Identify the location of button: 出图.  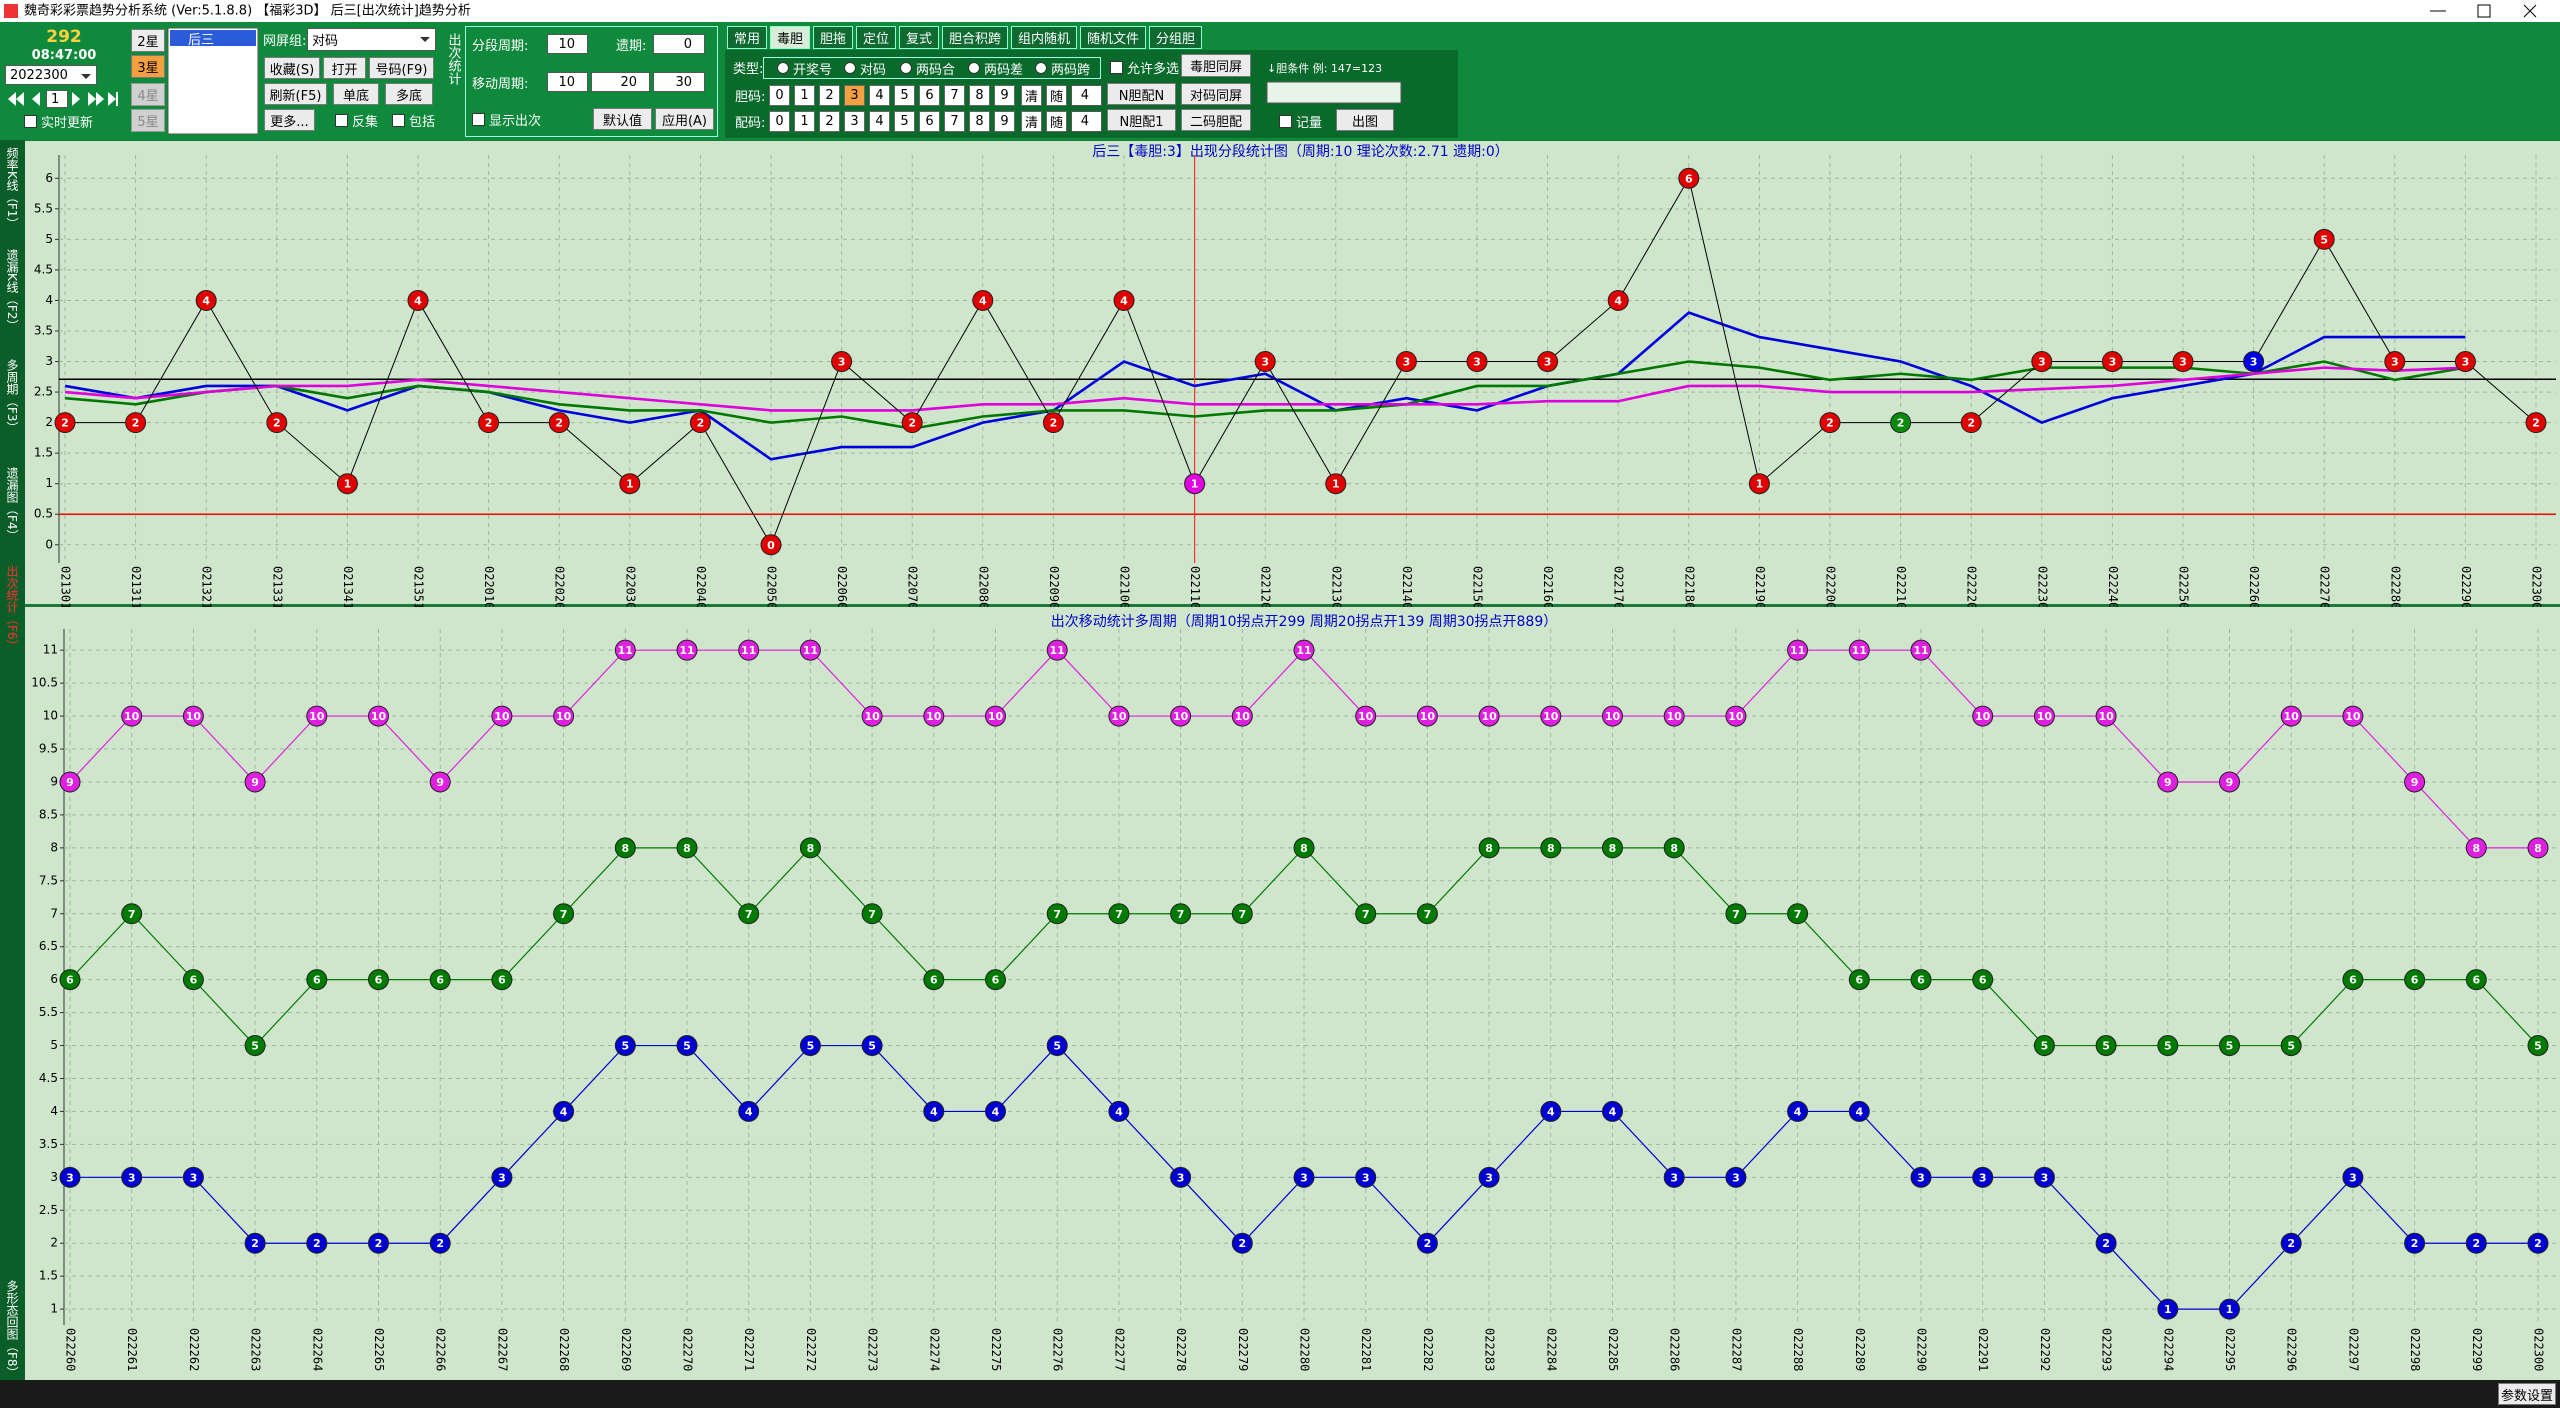
(1365, 120).